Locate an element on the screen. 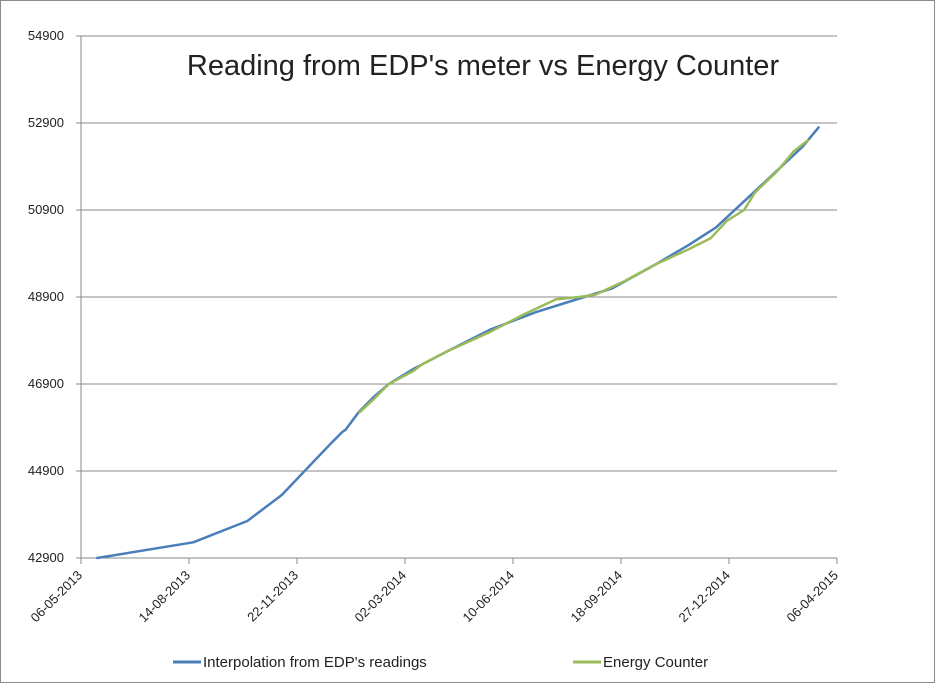 The width and height of the screenshot is (935, 687). legend-label: Interpolation from EDP's readings is located at coordinates (315, 662).